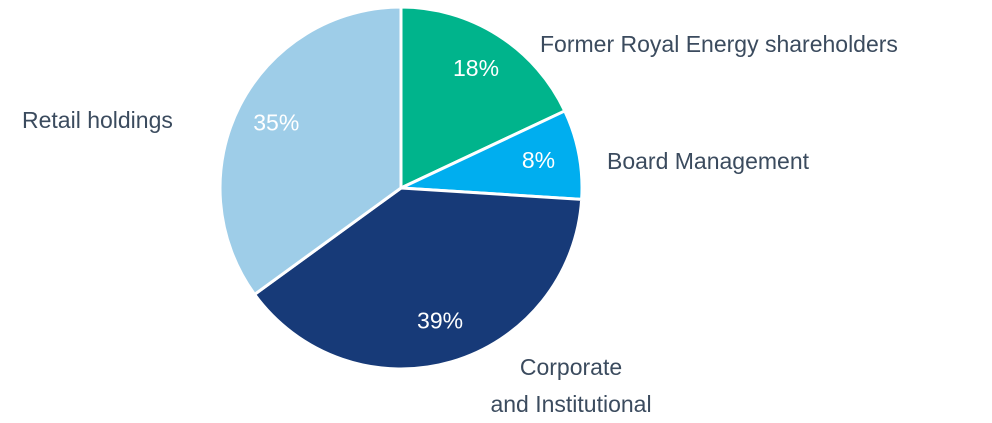 This screenshot has width=992, height=423. What do you see at coordinates (708, 161) in the screenshot?
I see `category-label: Board Management` at bounding box center [708, 161].